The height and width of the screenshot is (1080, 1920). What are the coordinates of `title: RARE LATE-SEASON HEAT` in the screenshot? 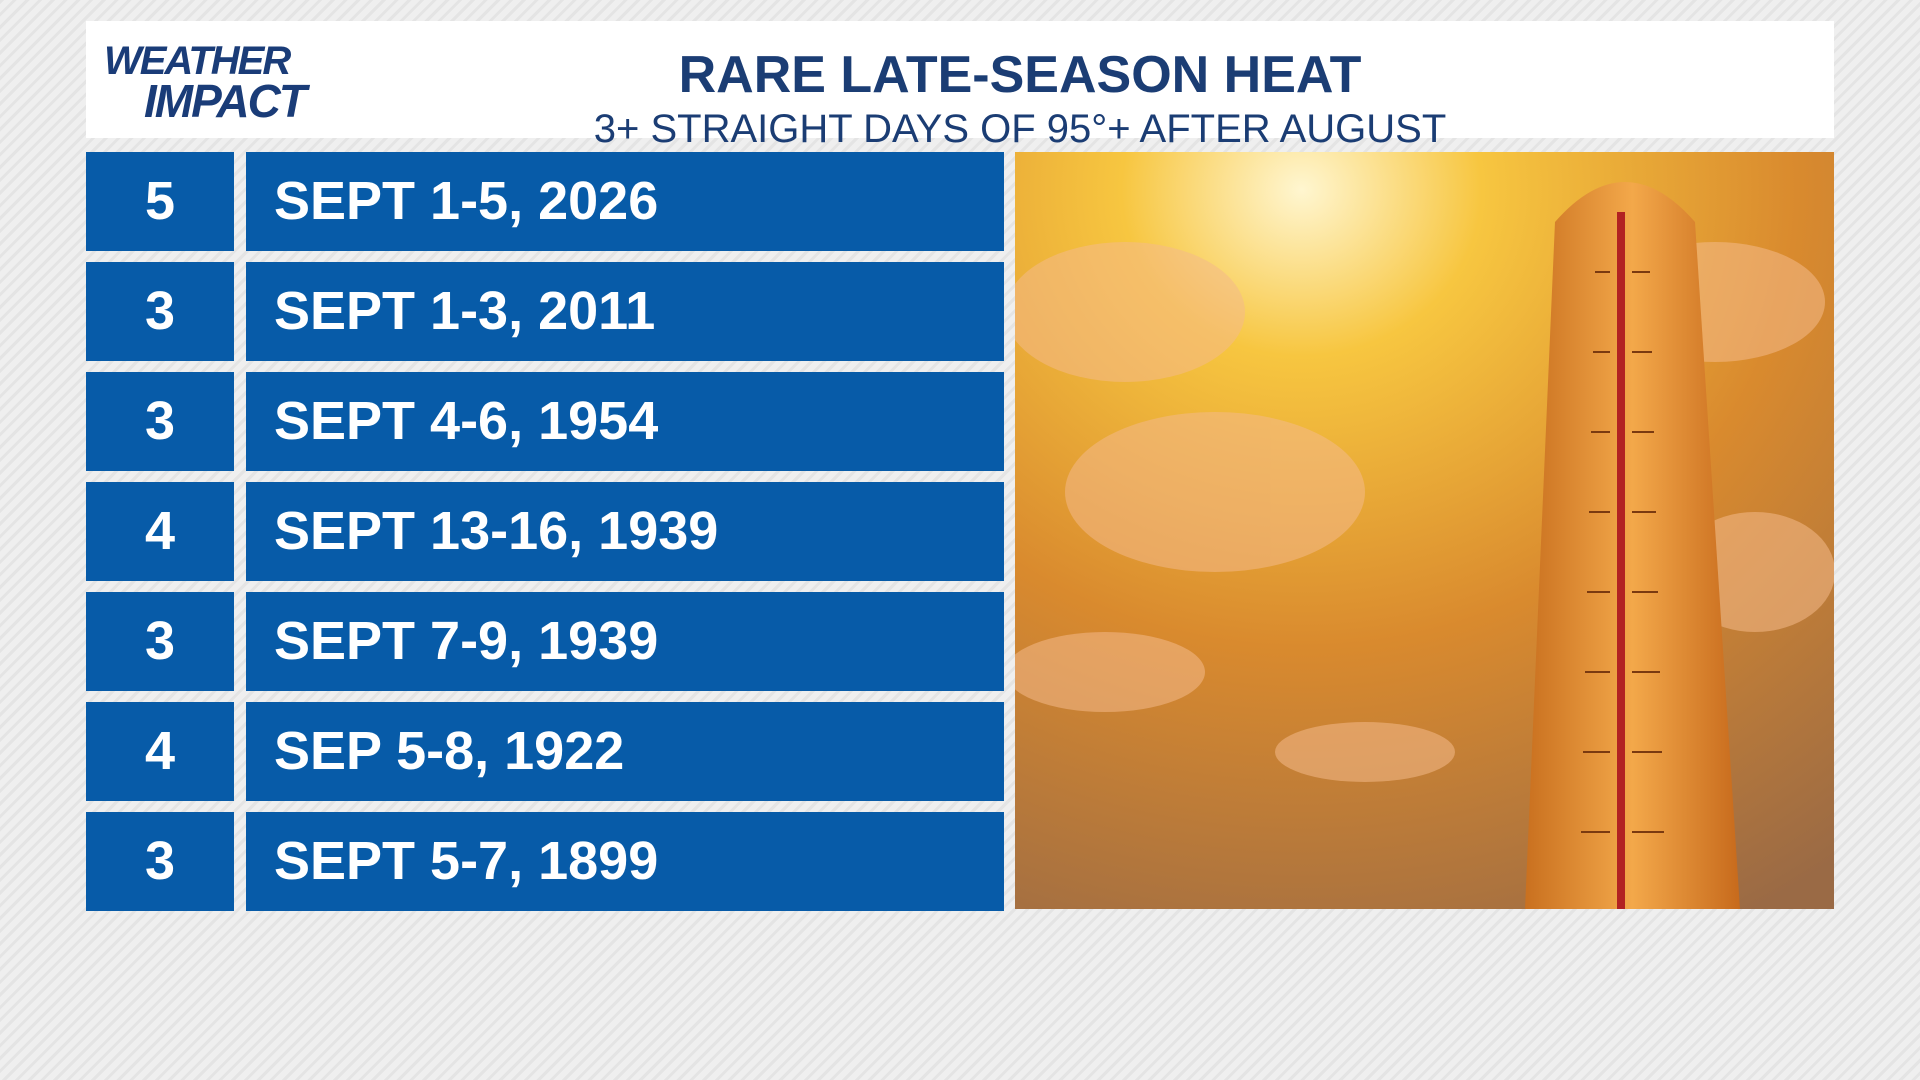 It's located at (1020, 75).